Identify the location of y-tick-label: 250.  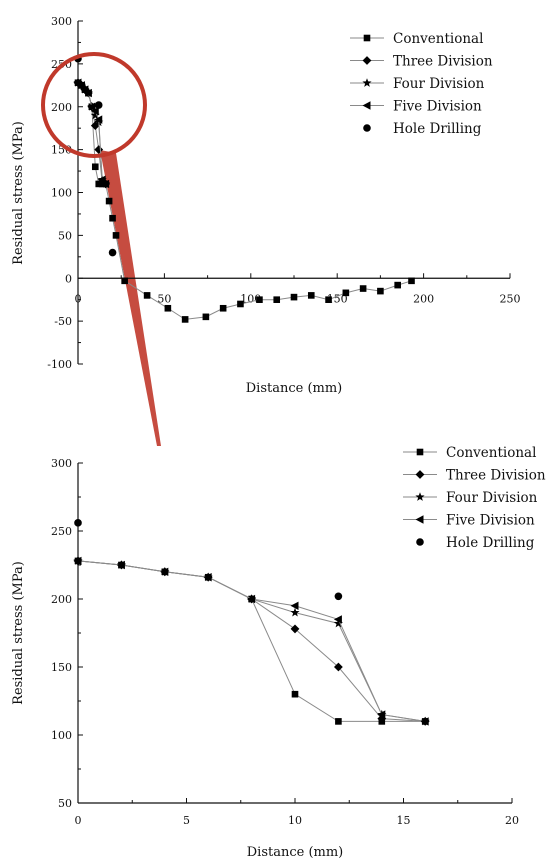
(61, 531).